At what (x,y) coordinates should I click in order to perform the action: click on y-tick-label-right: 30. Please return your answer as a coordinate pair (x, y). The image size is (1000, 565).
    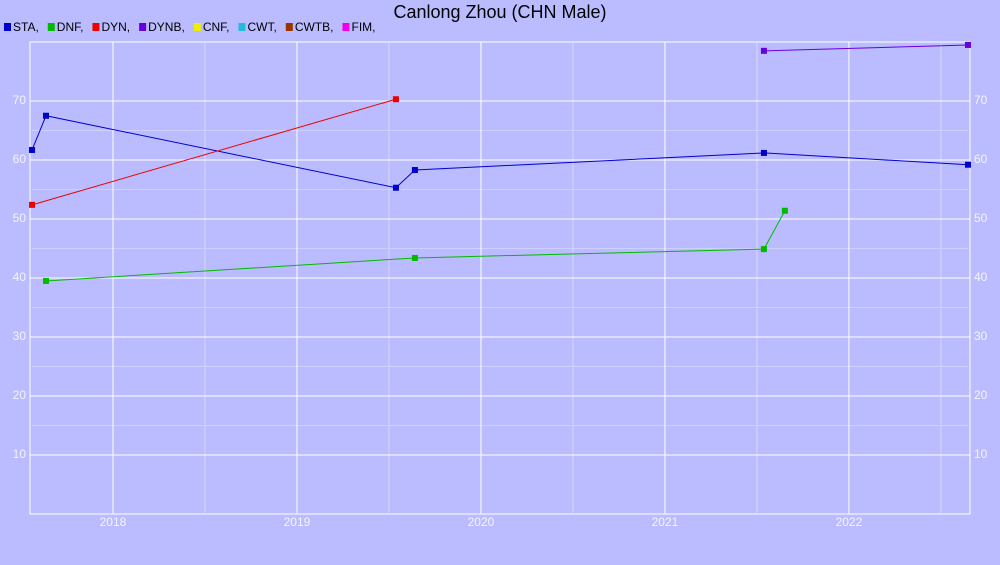
    Looking at the image, I should click on (981, 336).